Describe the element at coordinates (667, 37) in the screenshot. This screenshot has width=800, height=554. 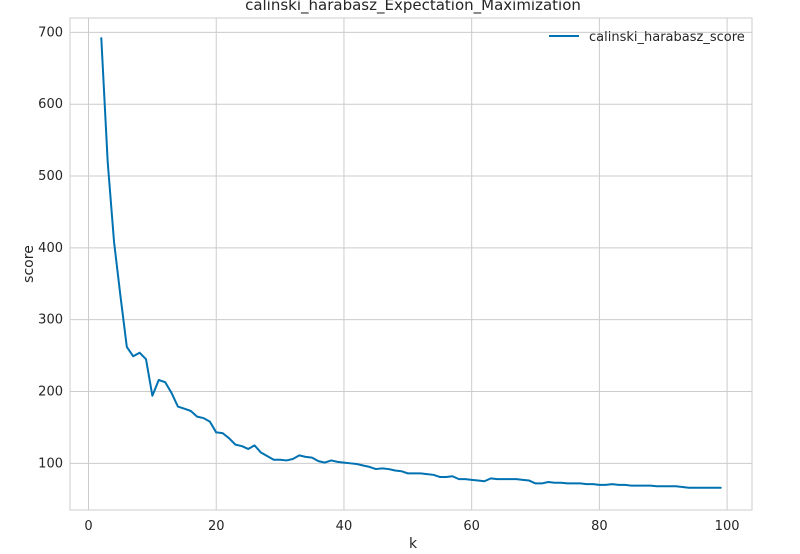
I see `legend-label: calinski_harabasz_score` at that location.